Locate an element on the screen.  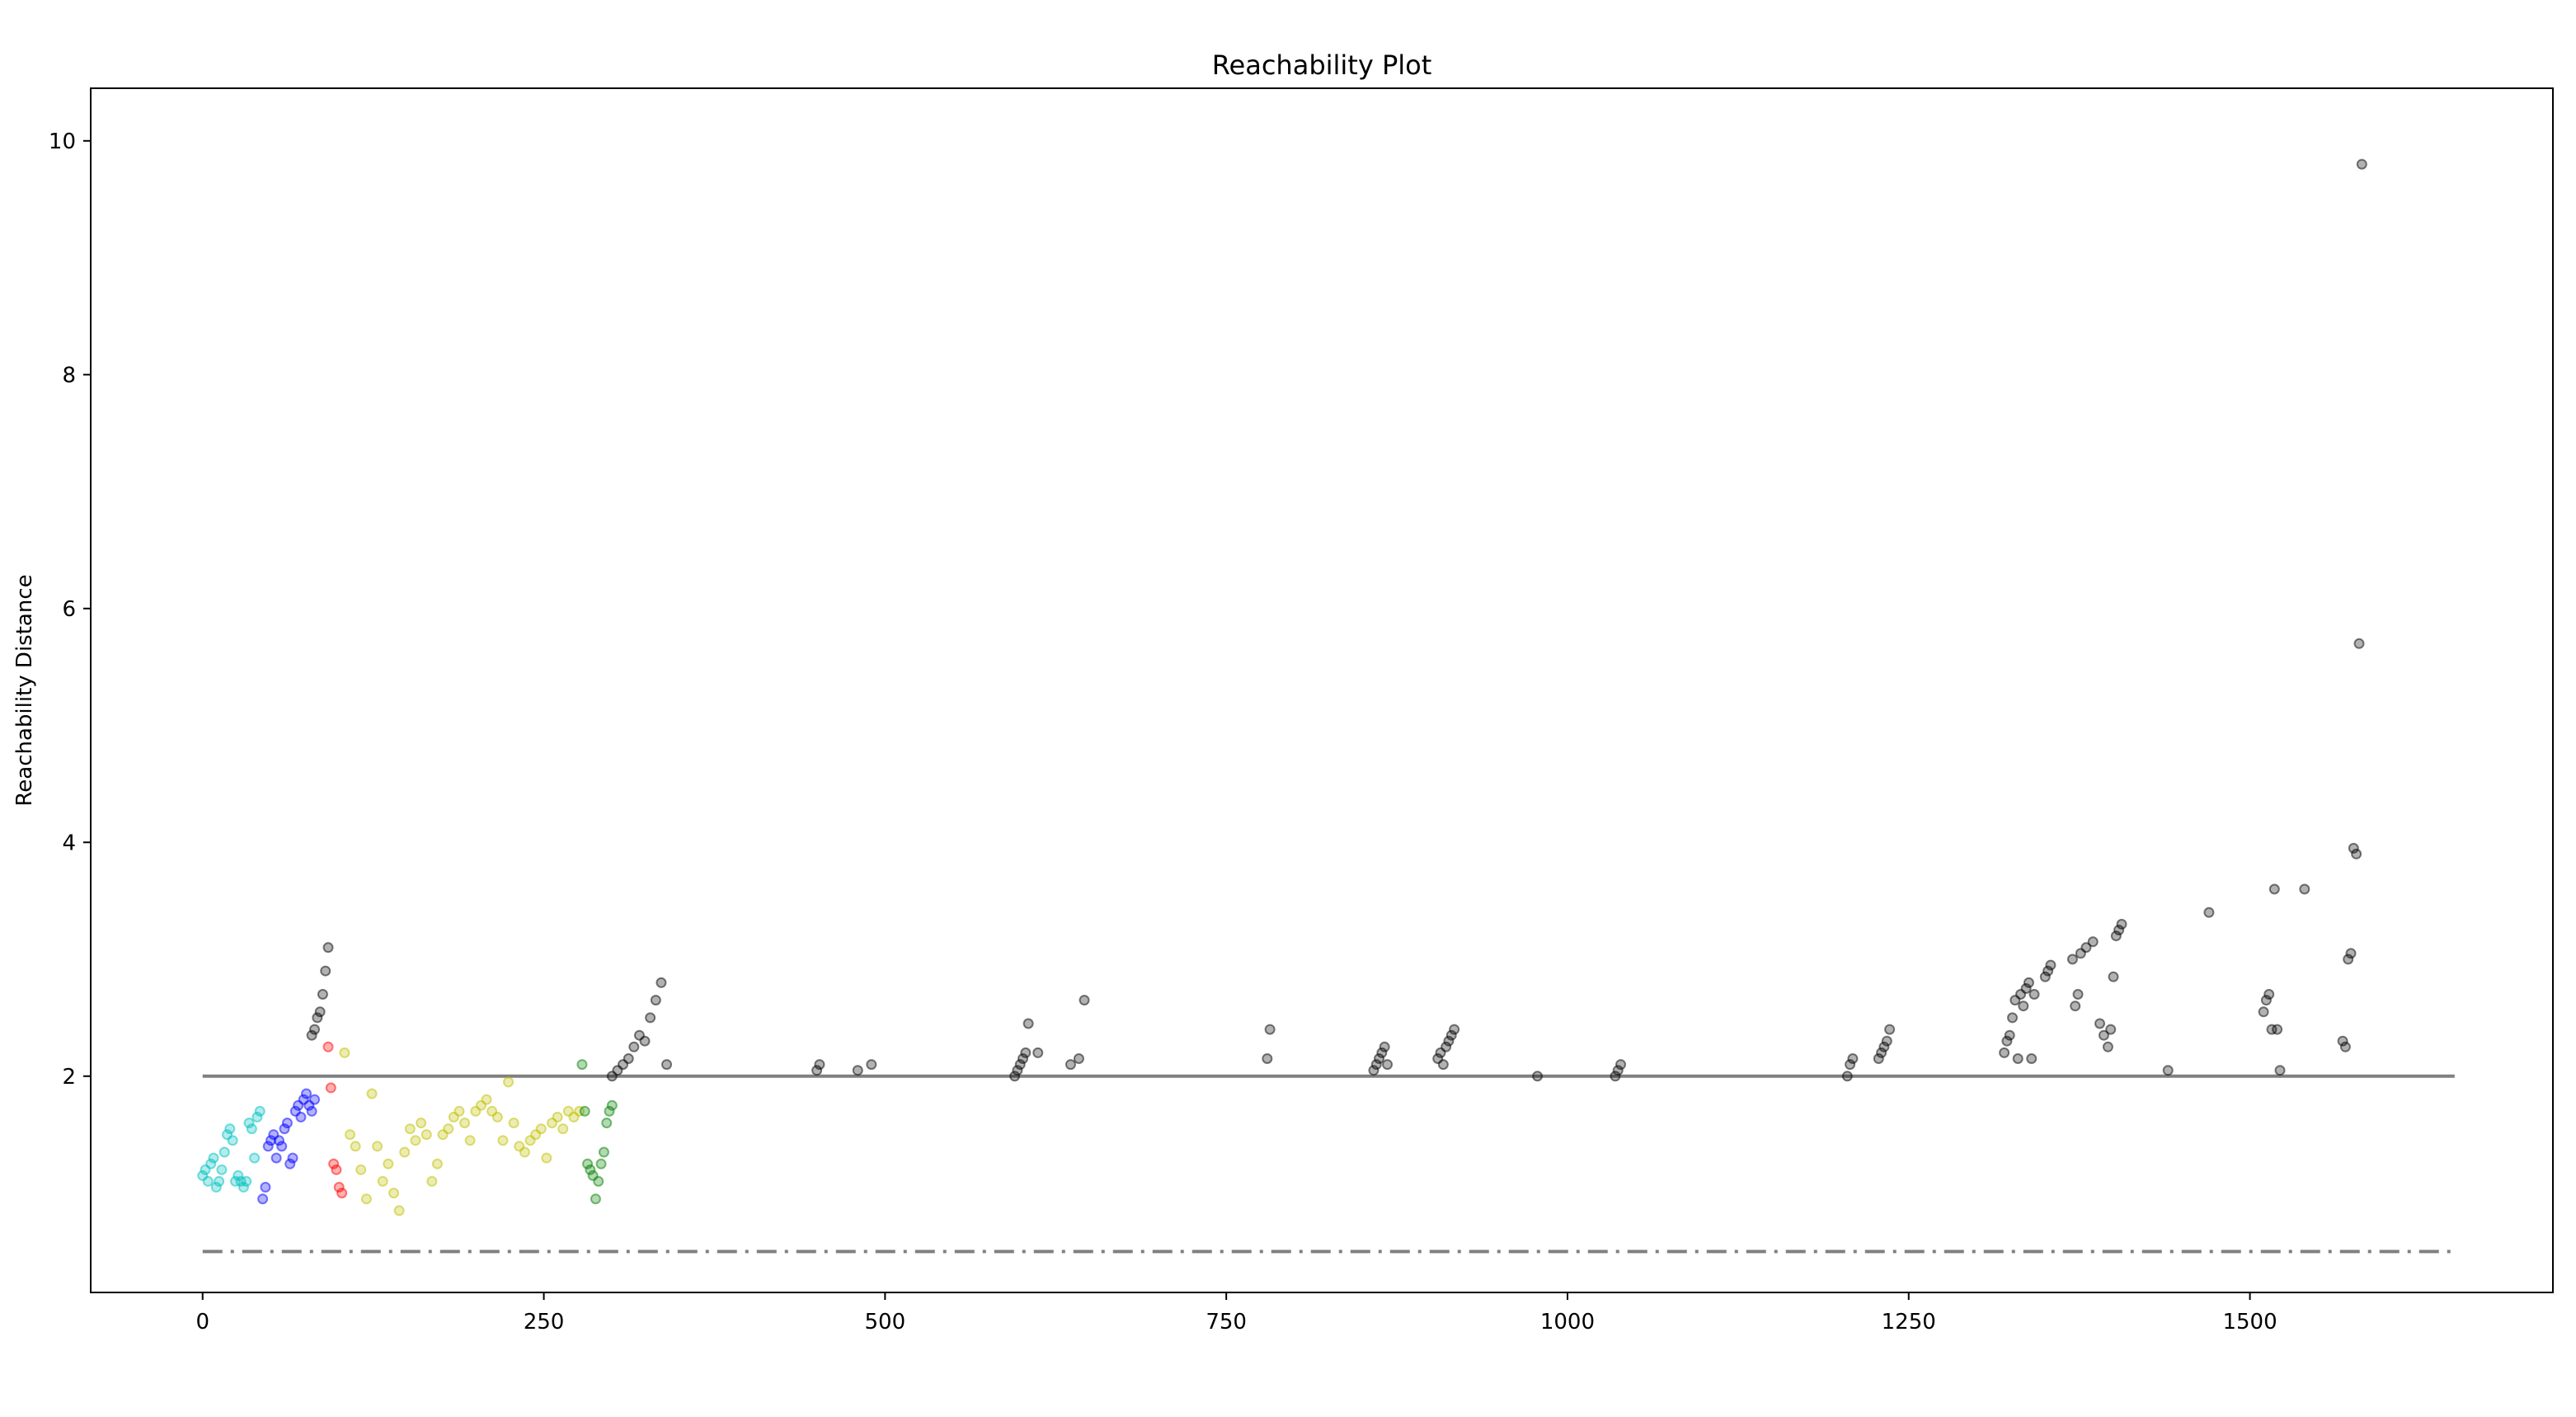
x-tick-label: 250 is located at coordinates (544, 1322).